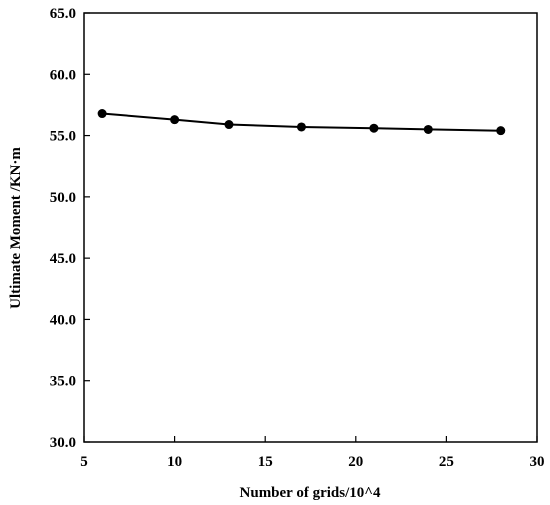  Describe the element at coordinates (63, 137) in the screenshot. I see `y-tick-label: 55.0` at that location.